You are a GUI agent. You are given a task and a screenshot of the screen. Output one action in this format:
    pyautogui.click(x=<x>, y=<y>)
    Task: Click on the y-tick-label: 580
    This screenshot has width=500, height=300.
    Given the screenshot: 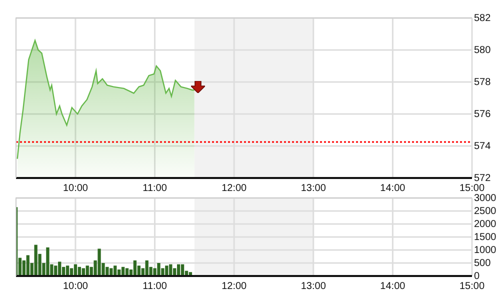 What is the action you would take?
    pyautogui.click(x=483, y=50)
    